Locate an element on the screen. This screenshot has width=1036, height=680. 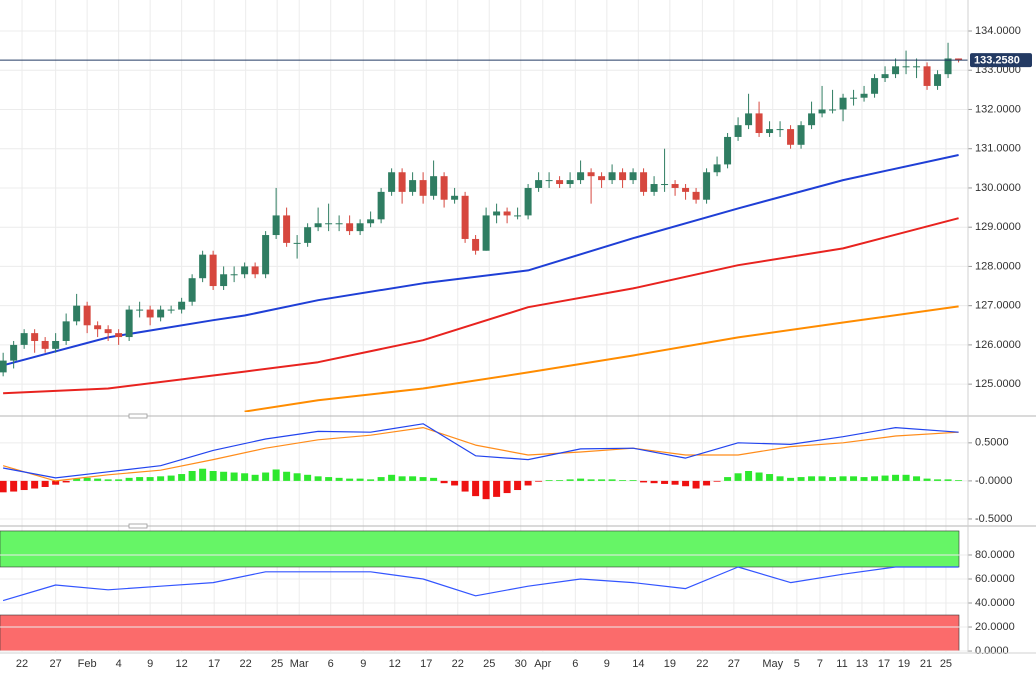
y-tick-label: 80.0000 is located at coordinates (995, 555).